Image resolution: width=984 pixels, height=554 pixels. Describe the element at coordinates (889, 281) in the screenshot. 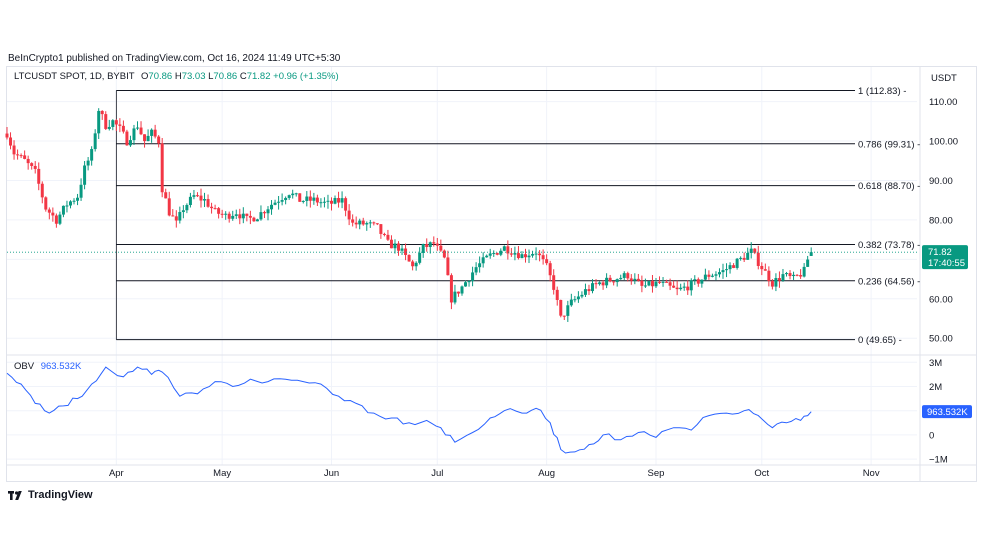

I see `fib-level-label: 0.236 (64.56) -` at that location.